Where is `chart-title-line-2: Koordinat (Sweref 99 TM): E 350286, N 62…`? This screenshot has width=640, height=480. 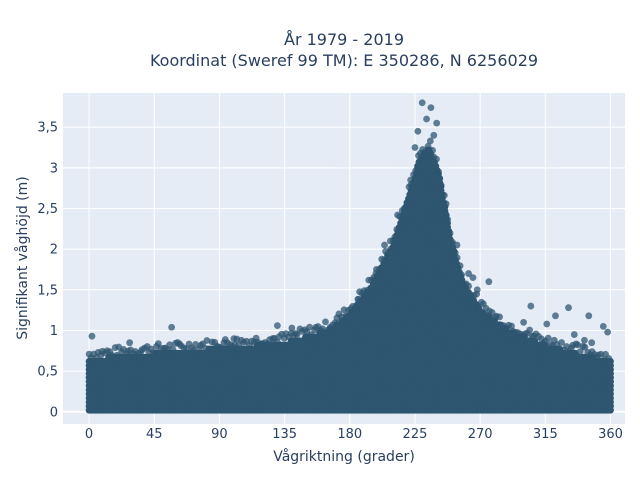 chart-title-line-2: Koordinat (Sweref 99 TM): E 350286, N 62… is located at coordinates (344, 60).